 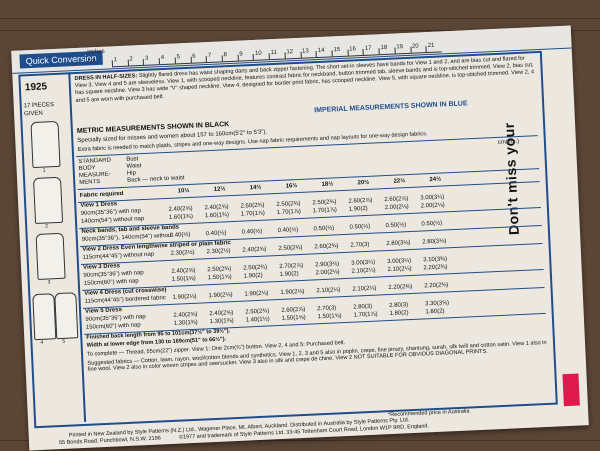 I want to click on view-3-number: 3, so click(x=49, y=282).